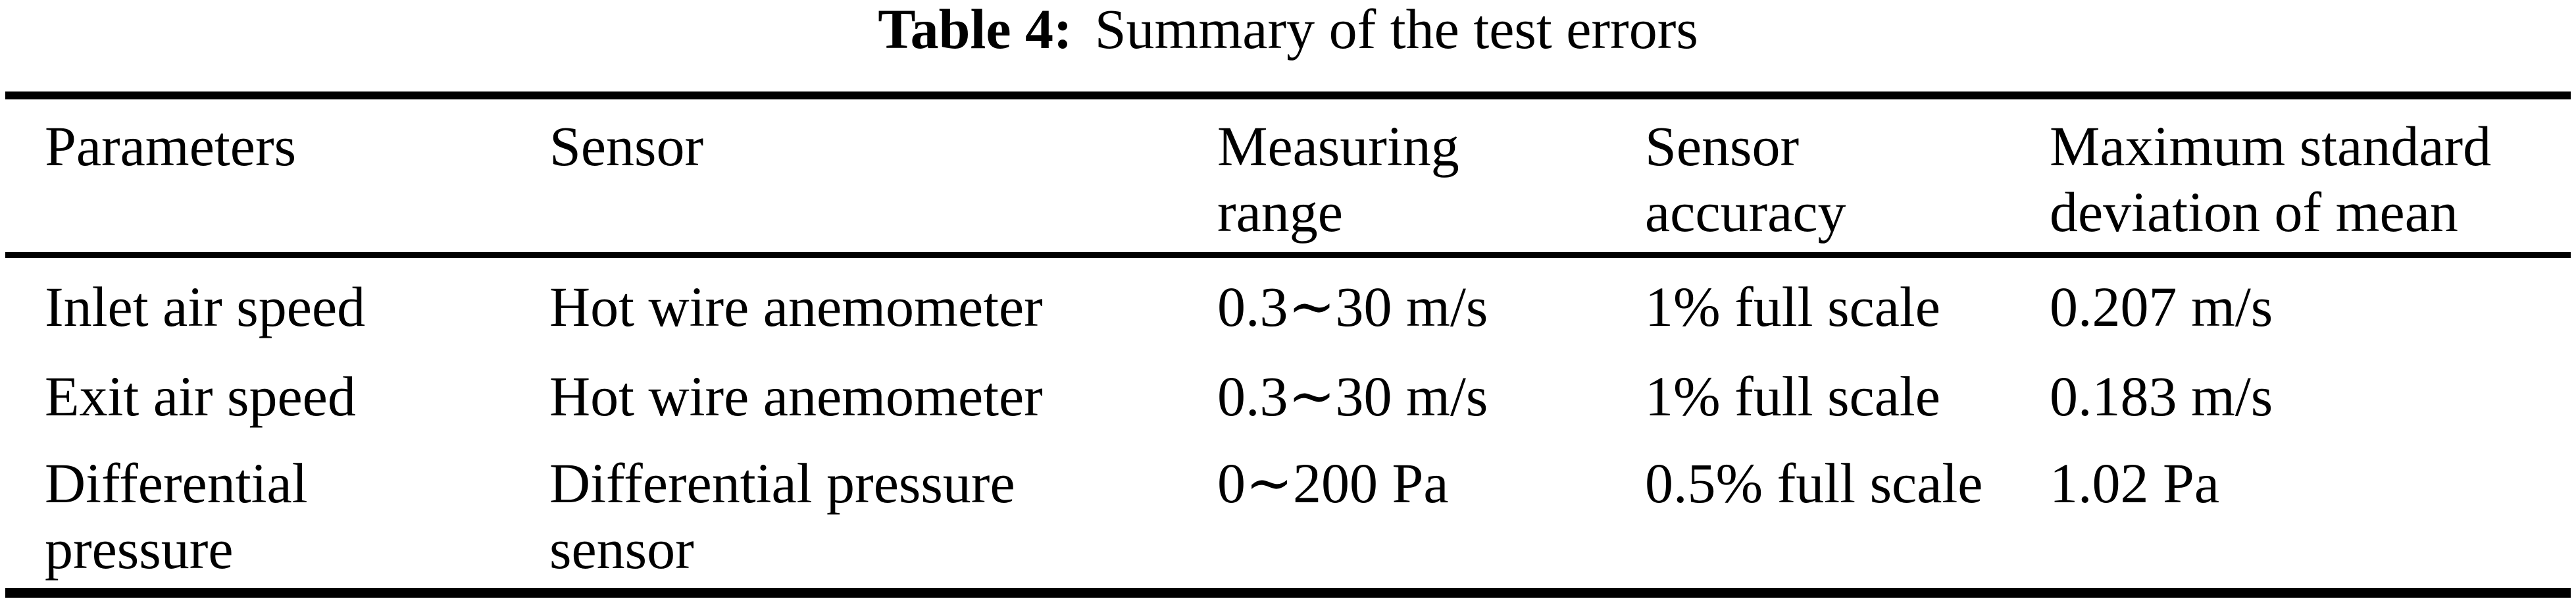  What do you see at coordinates (1431, 179) in the screenshot?
I see `column-header-measuring-range: Measuring range` at bounding box center [1431, 179].